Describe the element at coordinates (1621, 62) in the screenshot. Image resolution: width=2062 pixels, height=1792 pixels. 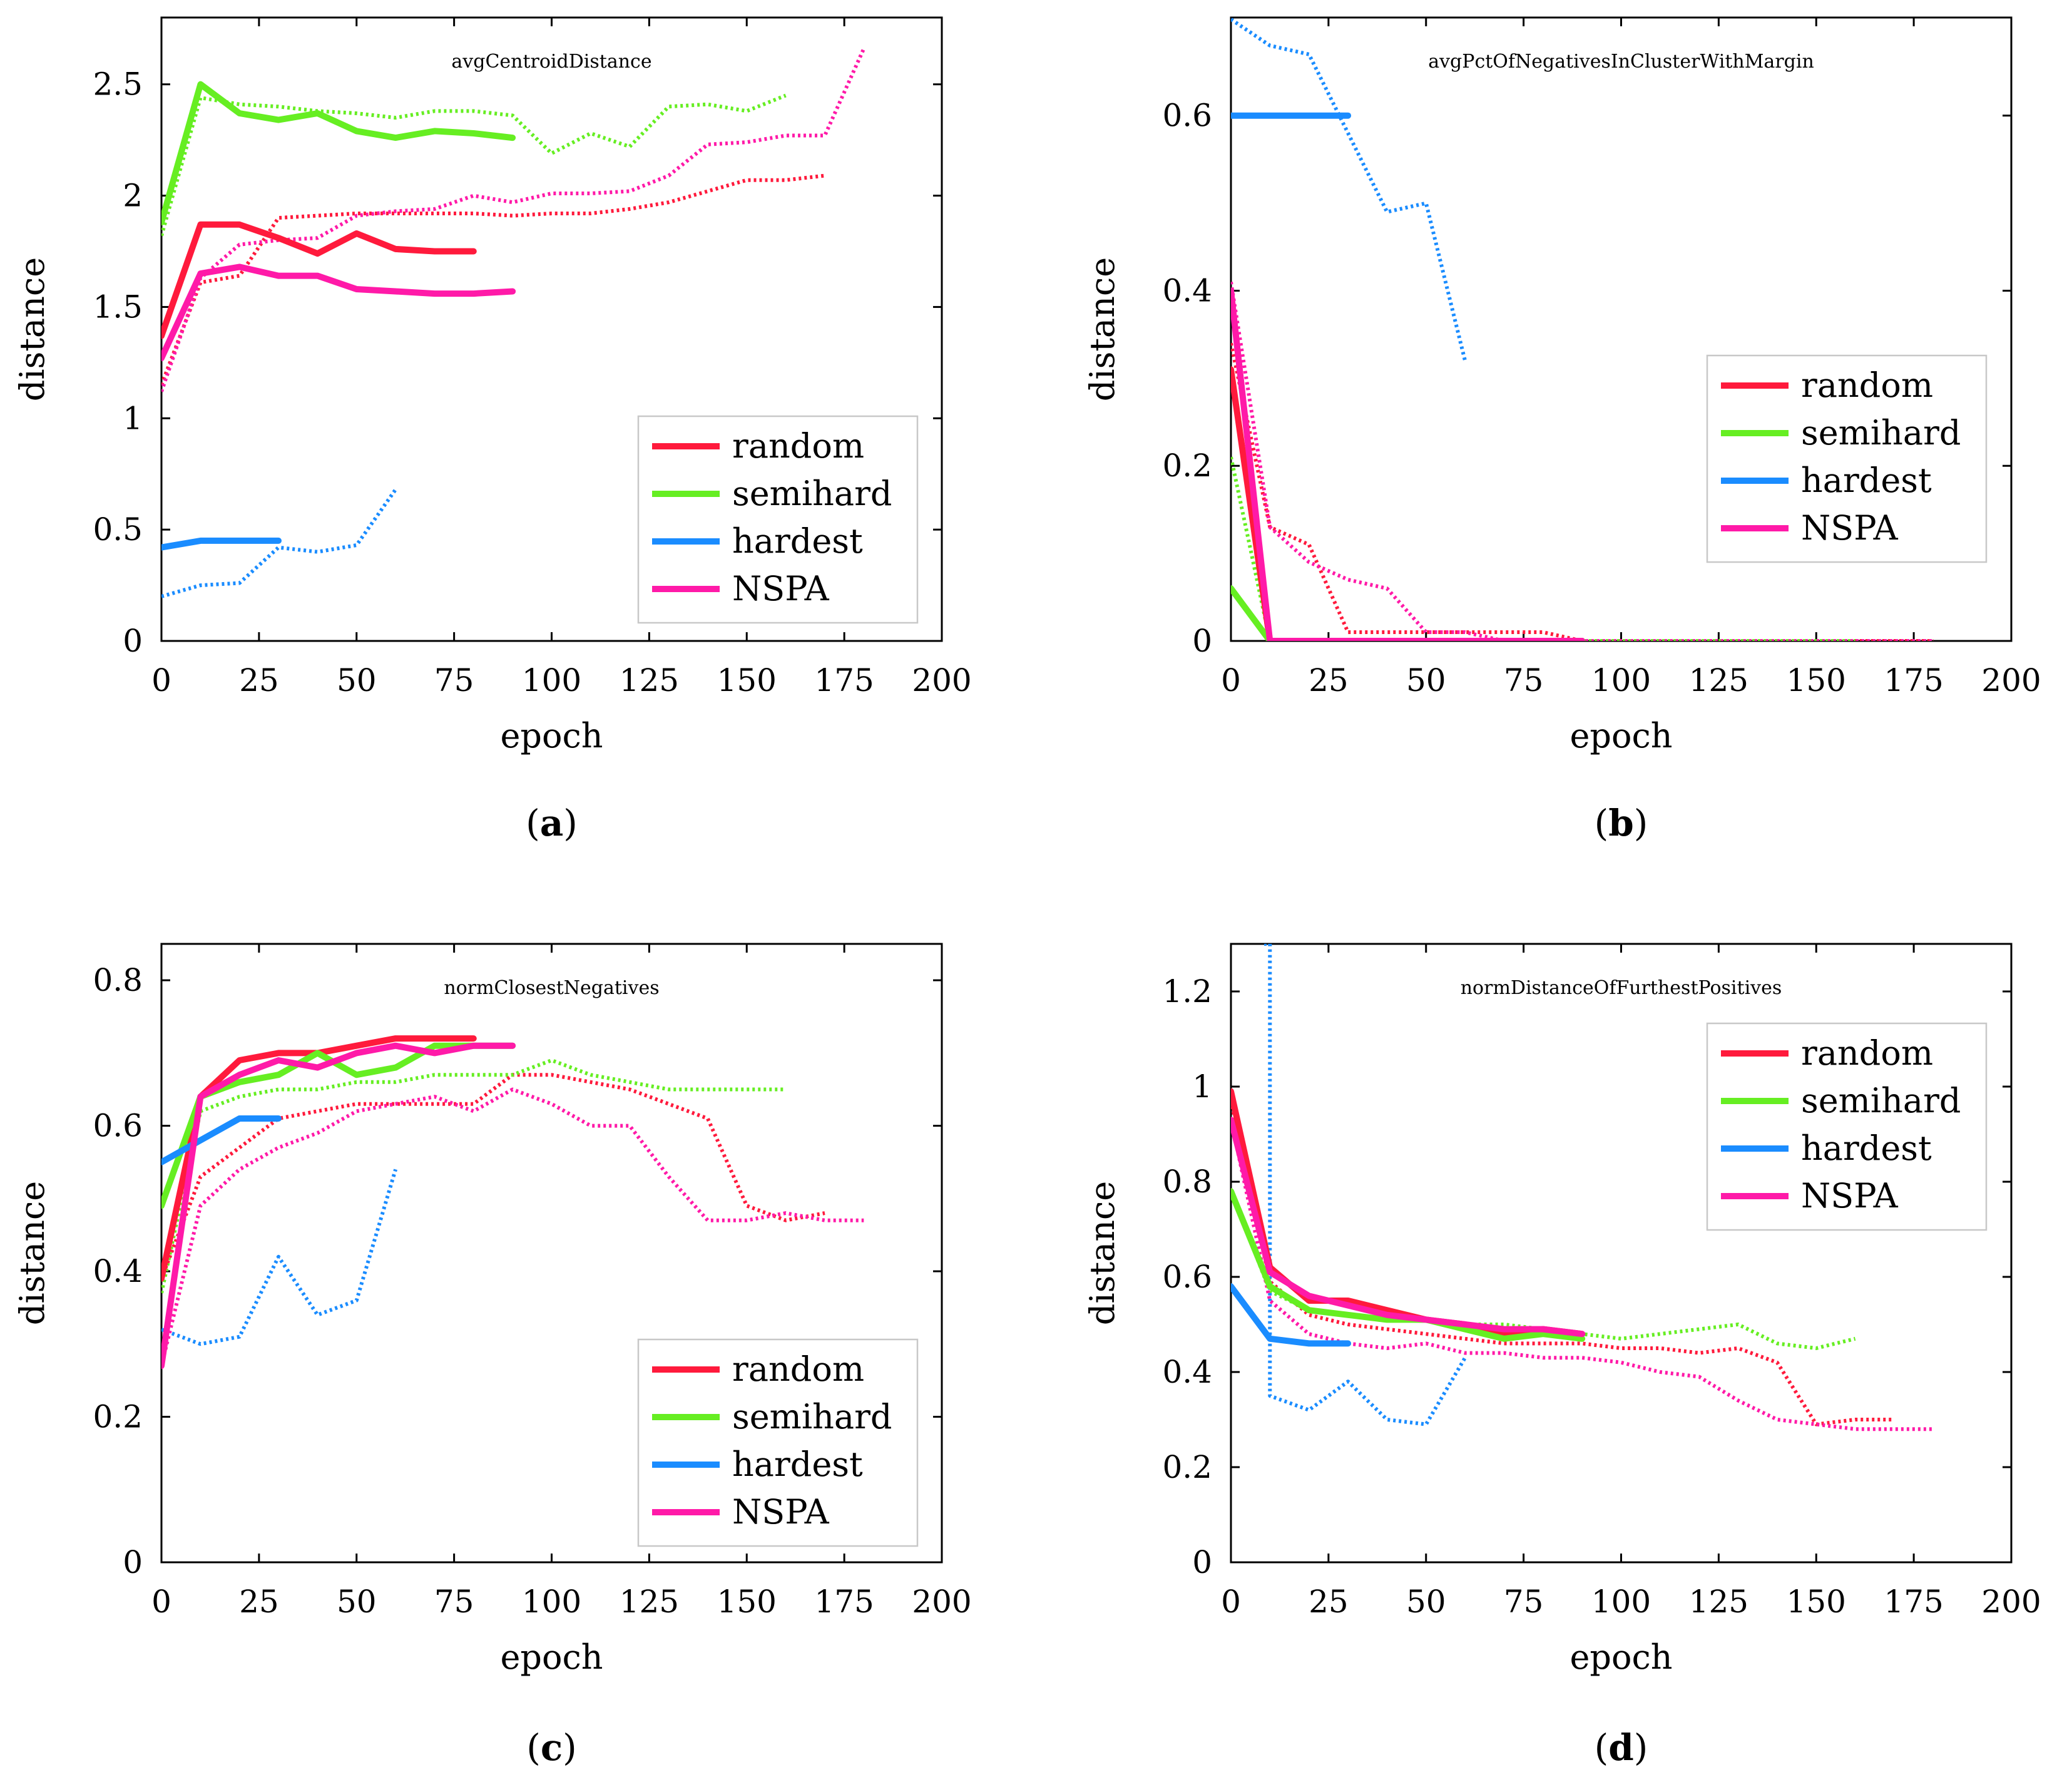
I see `chart-title: avgPctOfNegativesInClusterWithMargin` at that location.